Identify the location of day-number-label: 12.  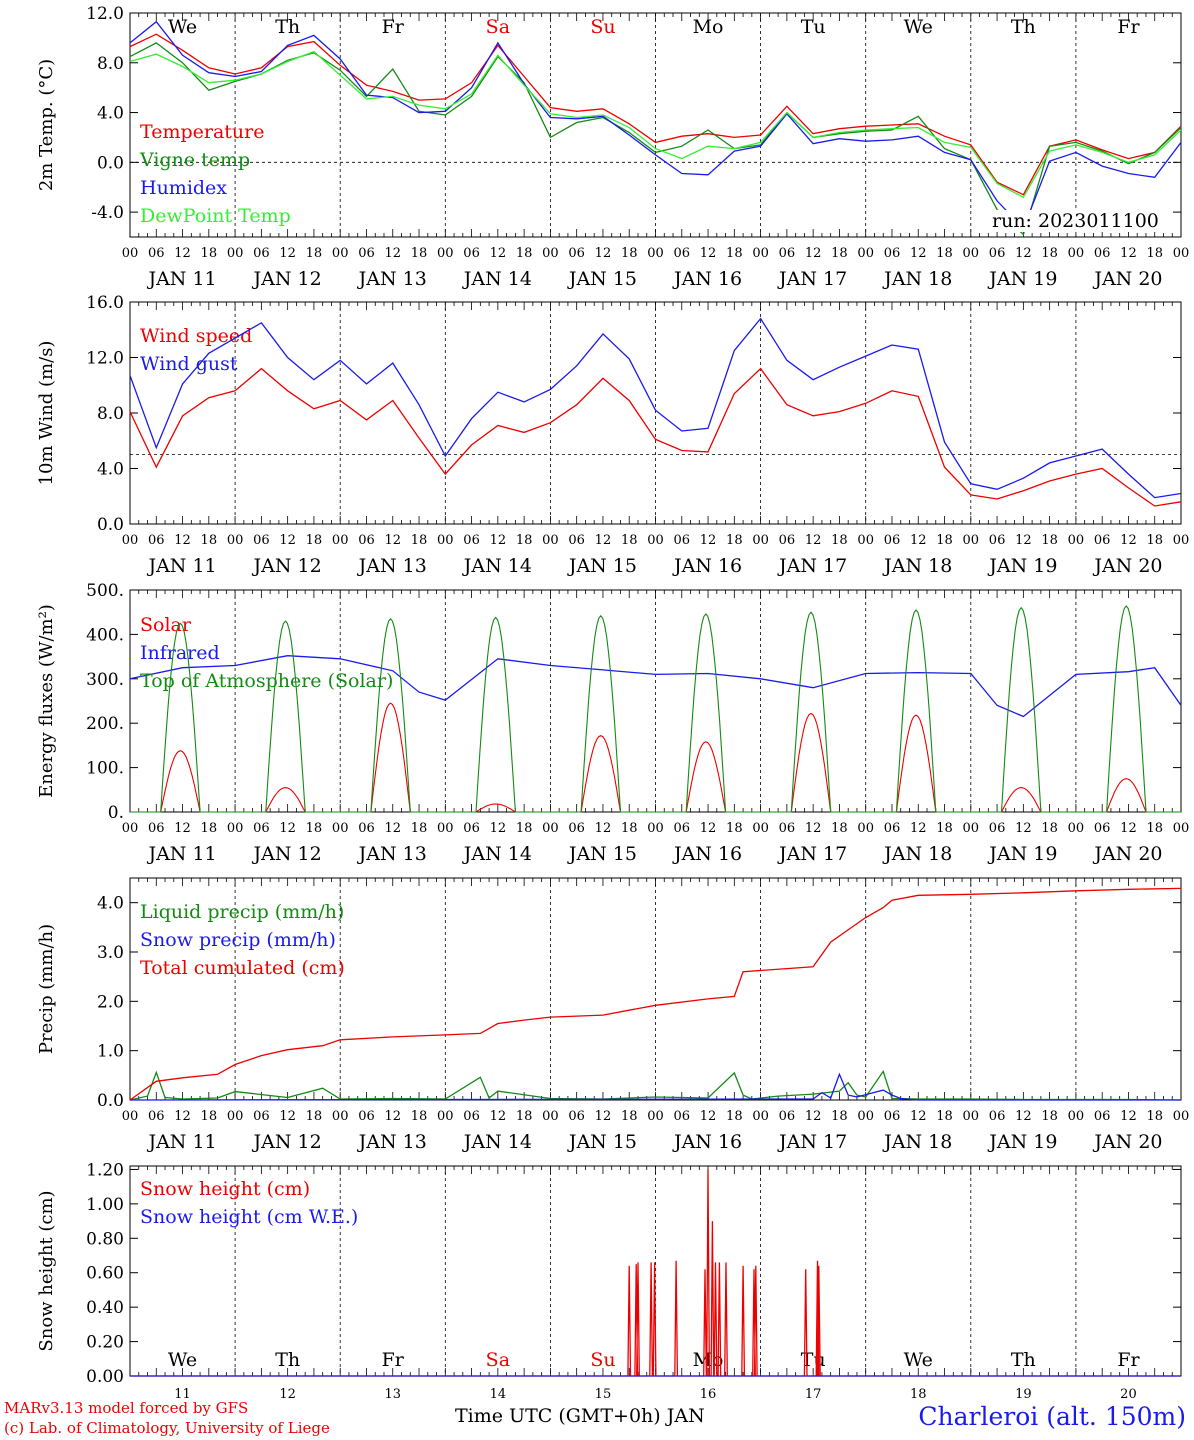
(287, 1394).